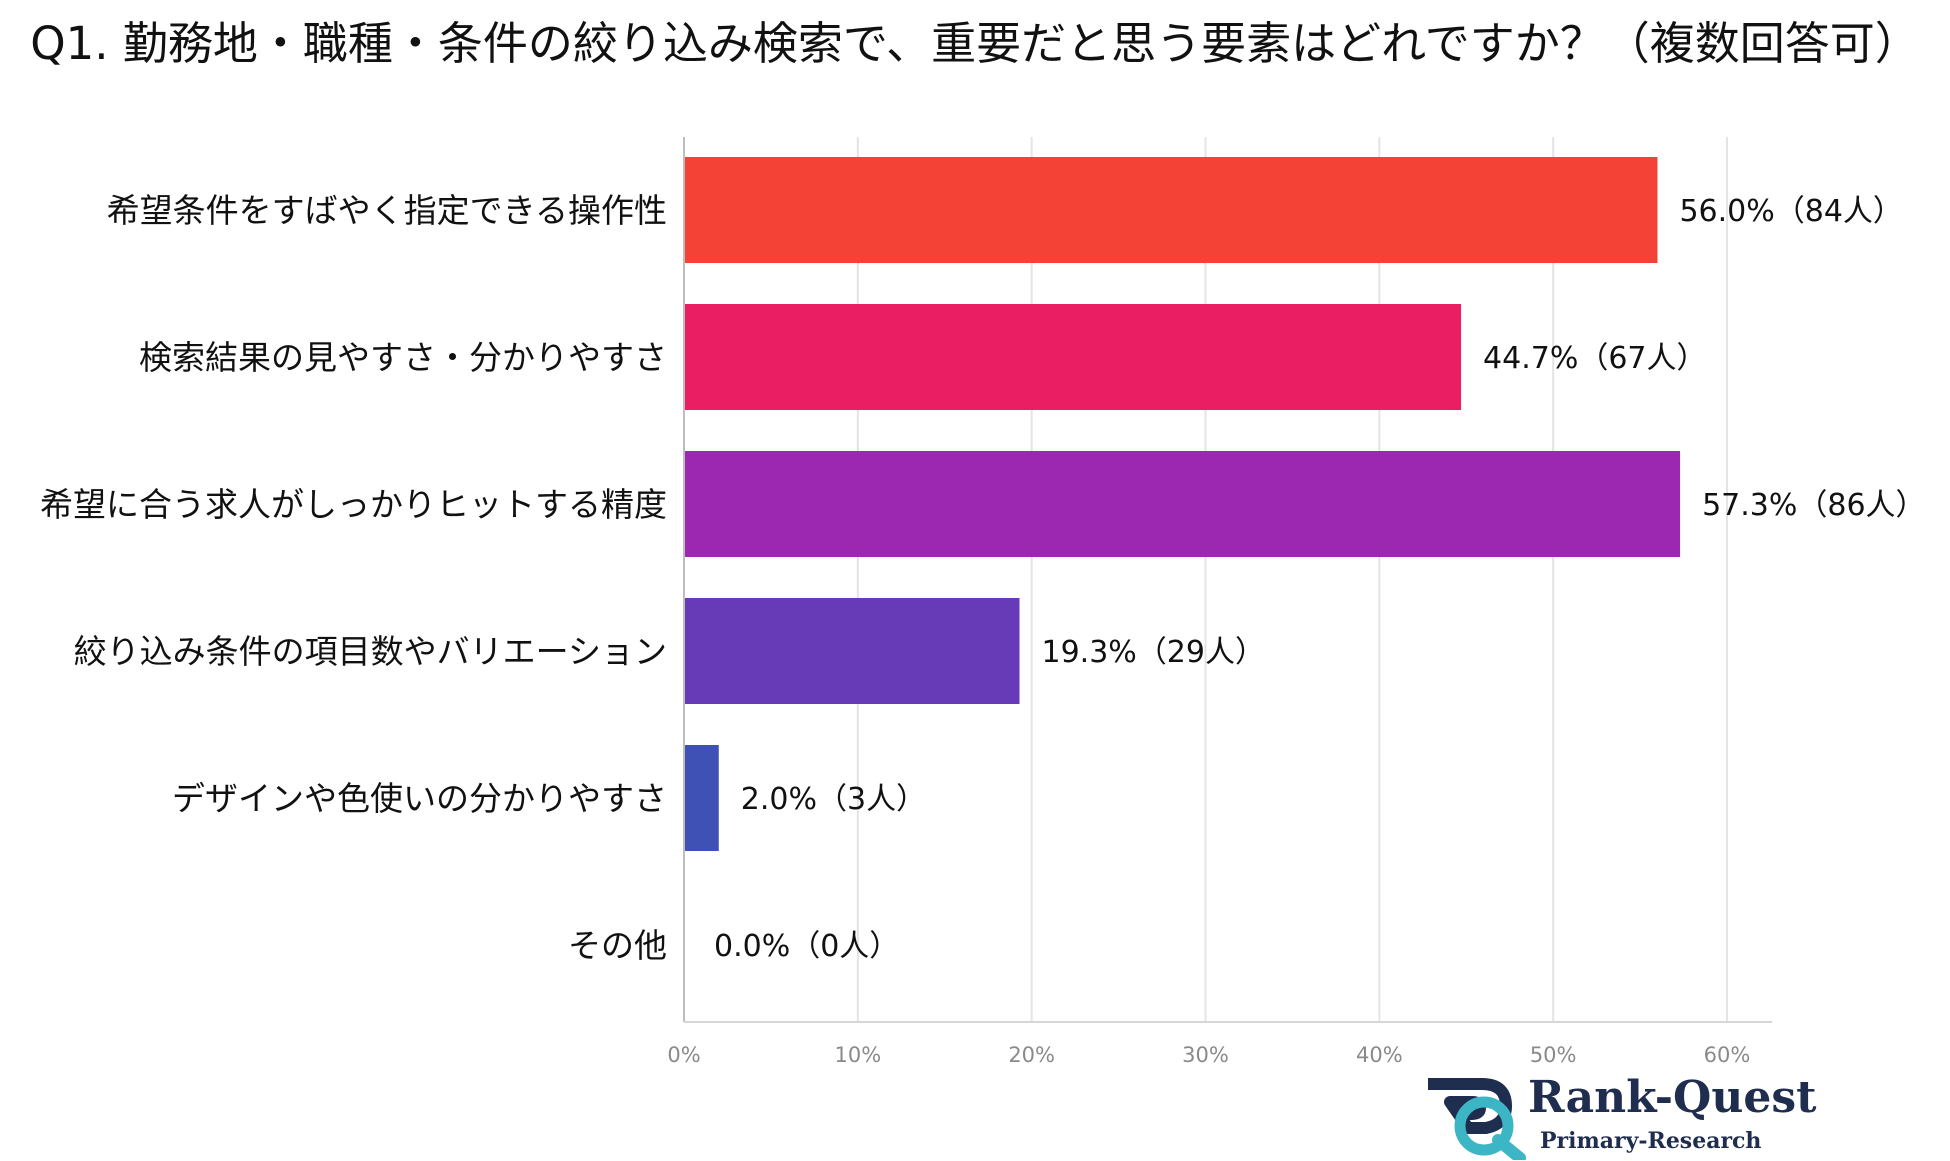 The image size is (1950, 1161). I want to click on x-tick-label: 40%, so click(1379, 1055).